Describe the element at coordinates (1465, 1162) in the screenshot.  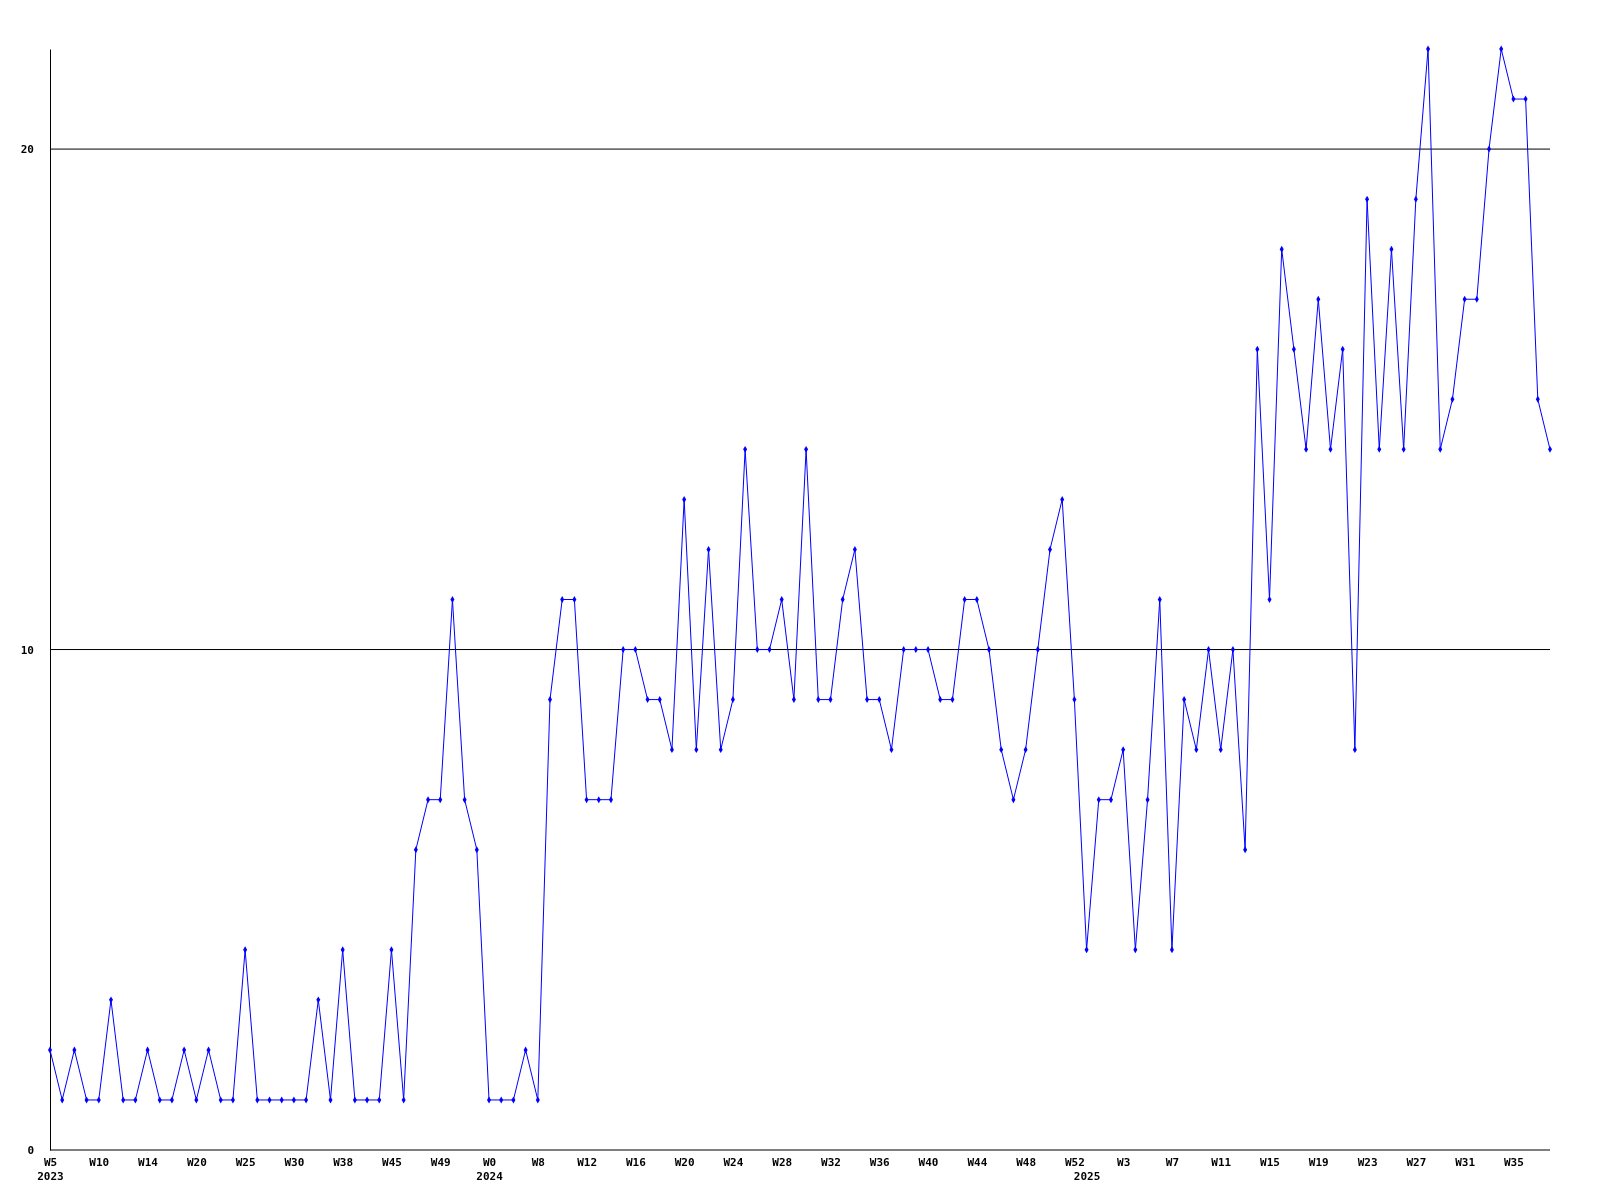
I see `x-tick-label: W31` at that location.